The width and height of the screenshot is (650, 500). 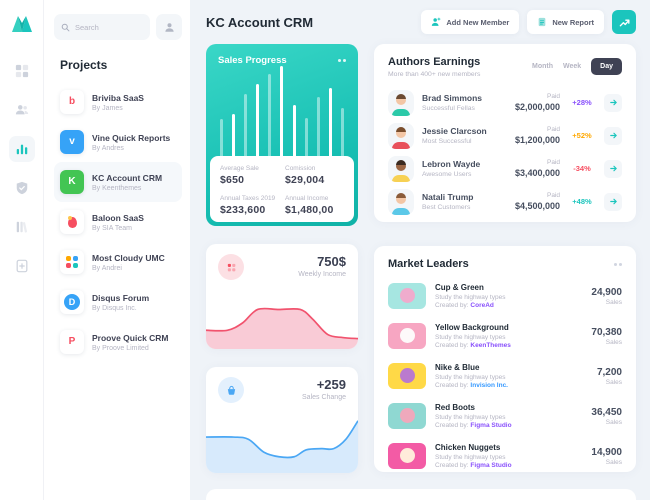 I want to click on sales-progress-bars, so click(x=282, y=112).